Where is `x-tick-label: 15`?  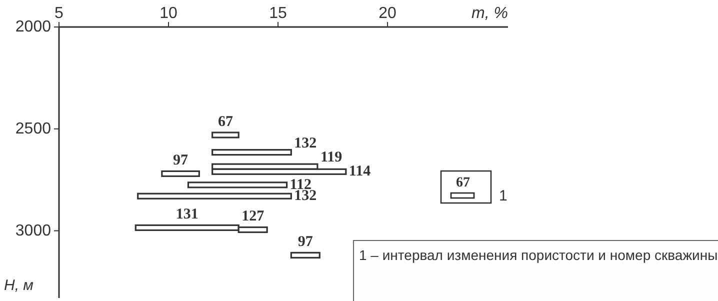
x-tick-label: 15 is located at coordinates (278, 13).